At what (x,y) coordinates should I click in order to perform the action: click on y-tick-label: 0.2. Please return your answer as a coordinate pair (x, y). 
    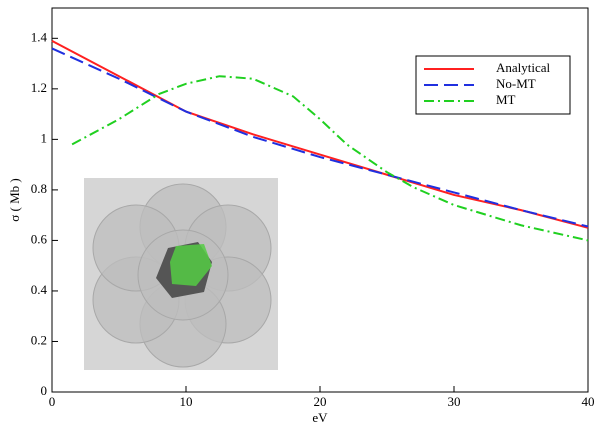
    Looking at the image, I should click on (39, 339).